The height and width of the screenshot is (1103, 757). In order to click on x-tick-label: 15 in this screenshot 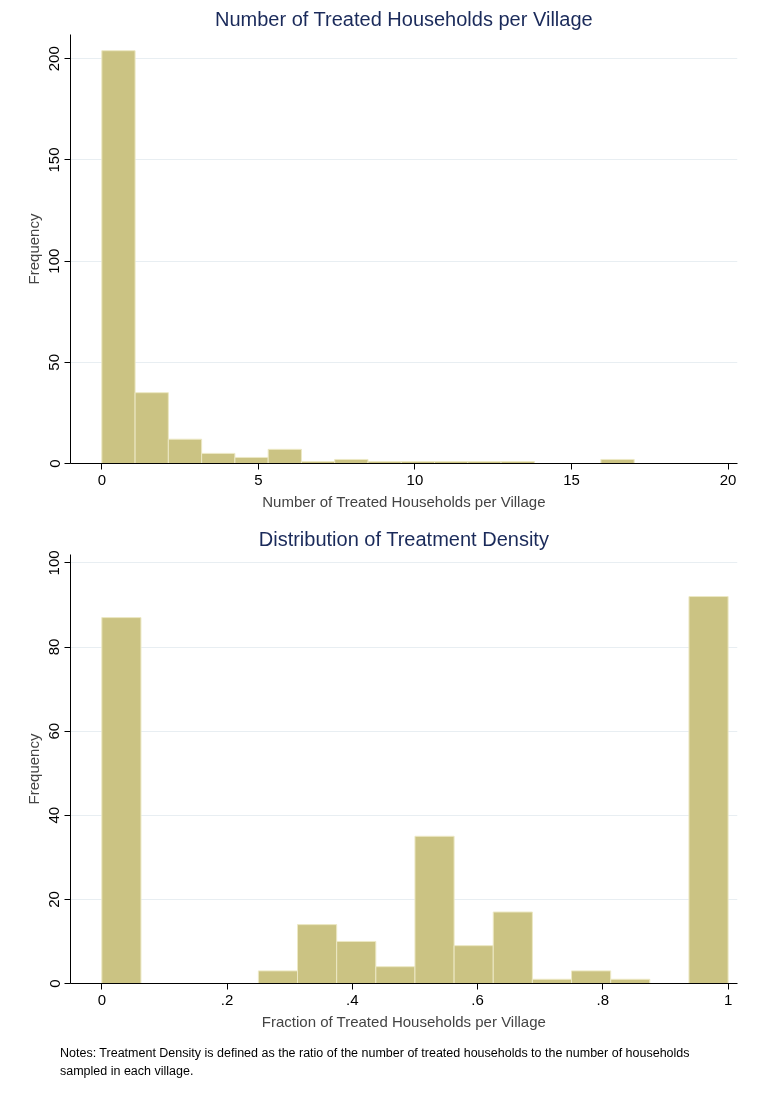, I will do `click(571, 479)`.